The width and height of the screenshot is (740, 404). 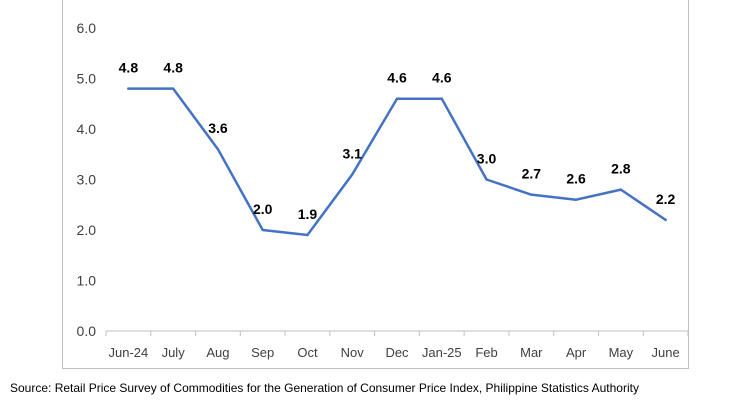 What do you see at coordinates (87, 230) in the screenshot?
I see `y-tick-label: 2.0` at bounding box center [87, 230].